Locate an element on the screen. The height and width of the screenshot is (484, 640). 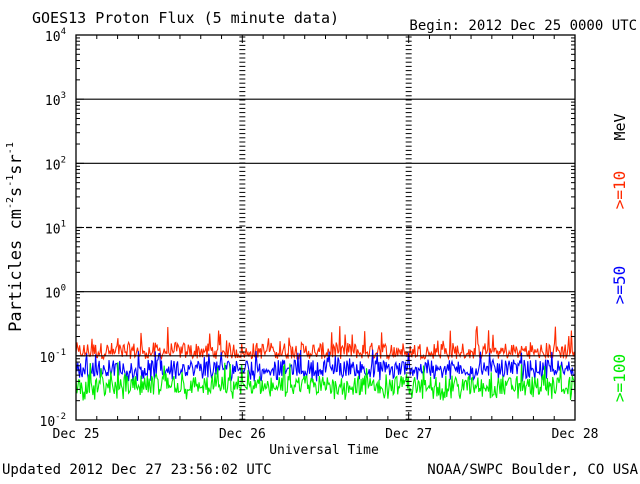
x-axis-label: Universal Time is located at coordinates (324, 450).